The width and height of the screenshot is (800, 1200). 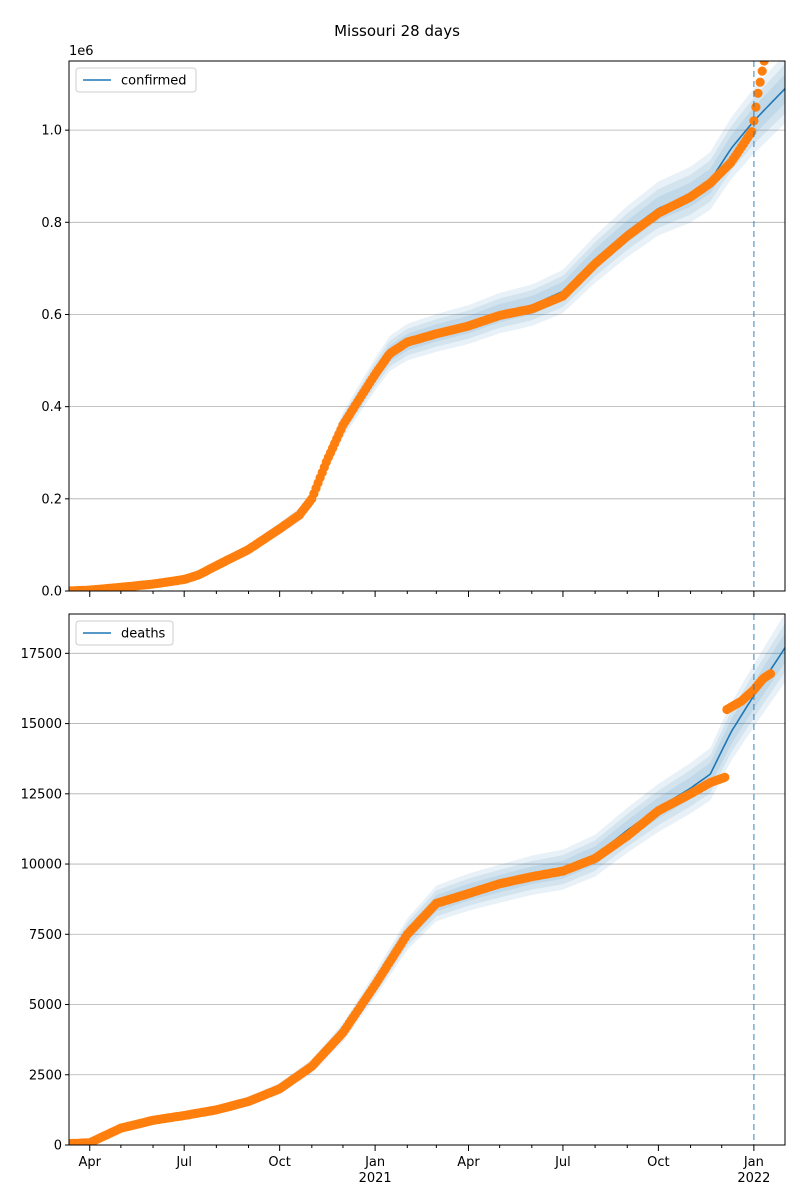 I want to click on y-tick-label: 0.2, so click(x=51, y=499).